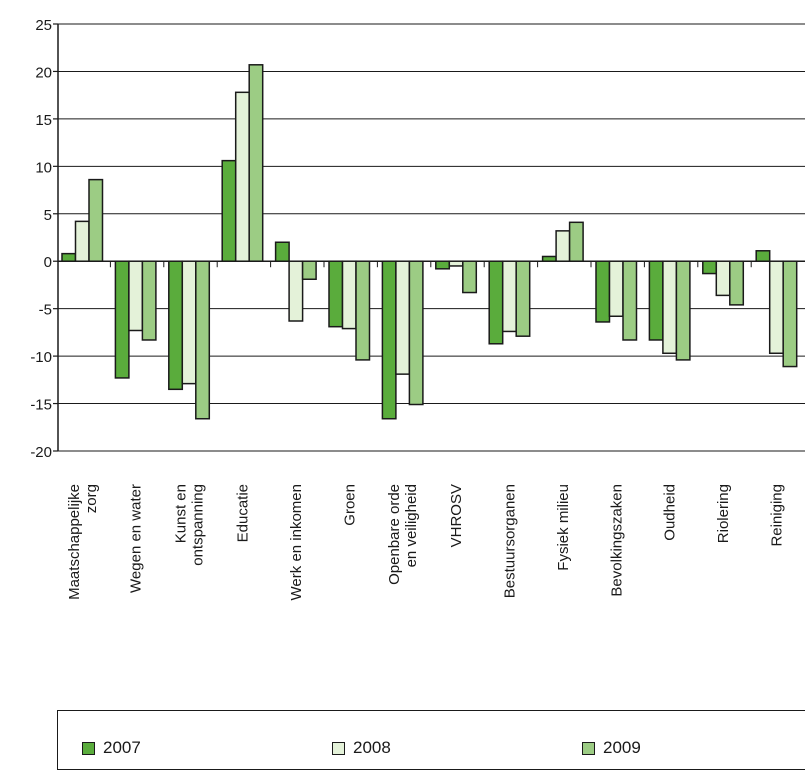 The height and width of the screenshot is (770, 805). I want to click on bar-werk-en-inkomen-2007, so click(282, 251).